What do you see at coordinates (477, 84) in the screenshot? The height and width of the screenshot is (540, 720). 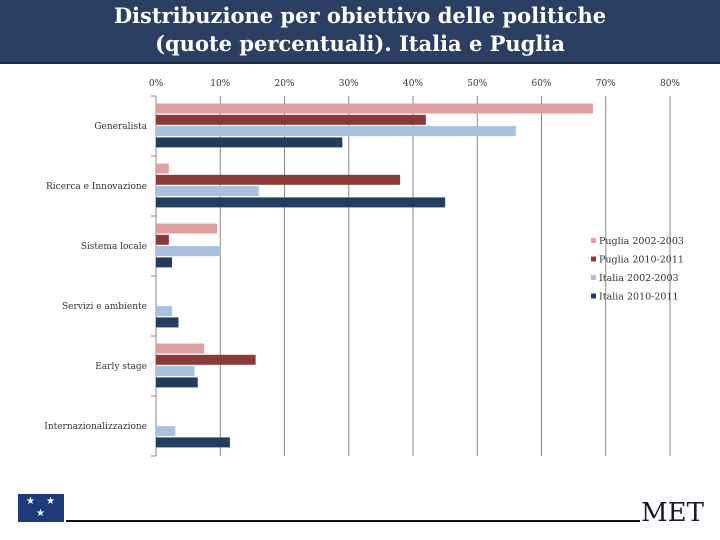 I see `x-tick-label: 50%` at bounding box center [477, 84].